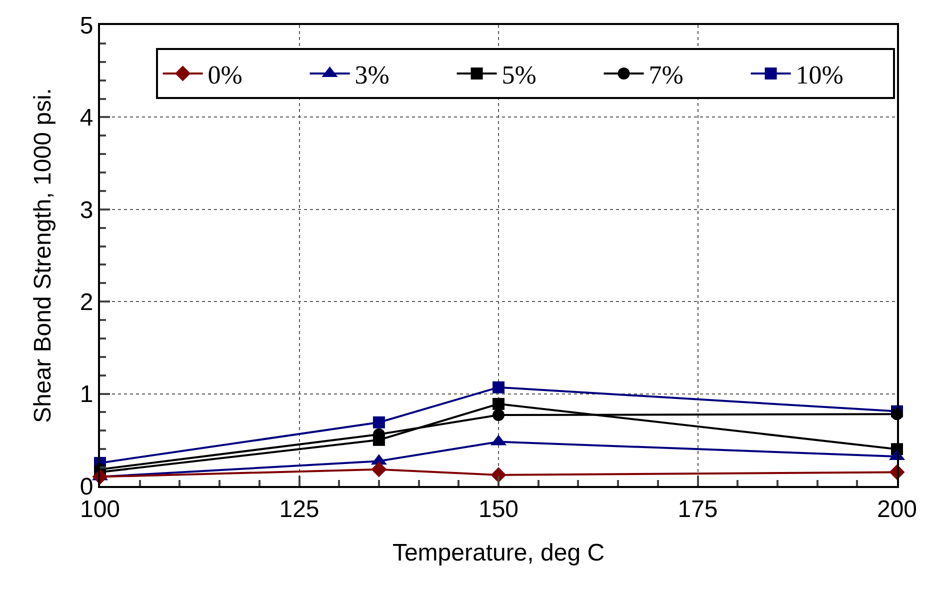 This screenshot has height=596, width=929. I want to click on legend-label: 10%, so click(820, 75).